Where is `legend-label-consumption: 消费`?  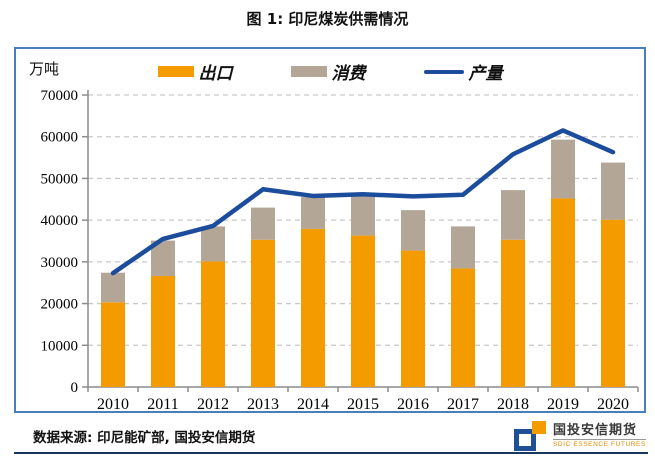
legend-label-consumption: 消费 is located at coordinates (348, 74).